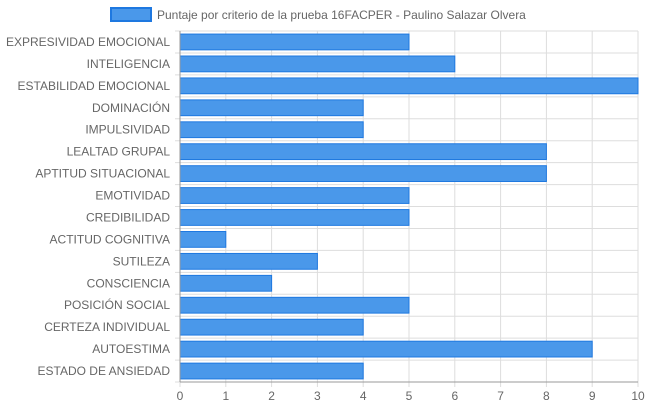 This screenshot has height=410, width=648. Describe the element at coordinates (454, 396) in the screenshot. I see `x-tick-label: 6` at that location.